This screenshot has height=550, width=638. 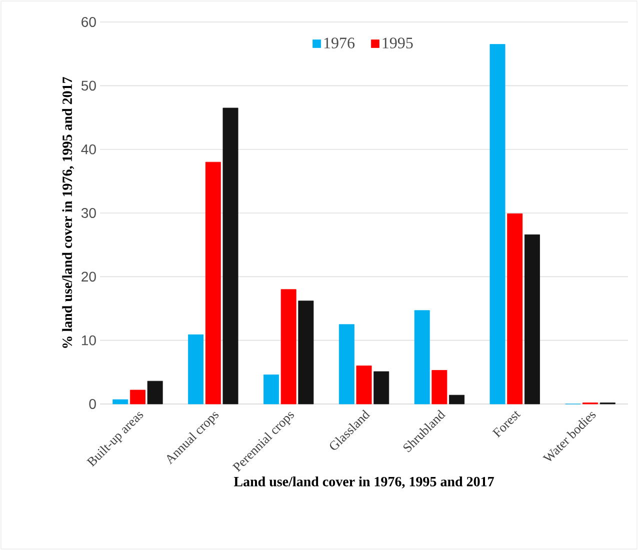 I want to click on legend-label: 1995, so click(x=397, y=43).